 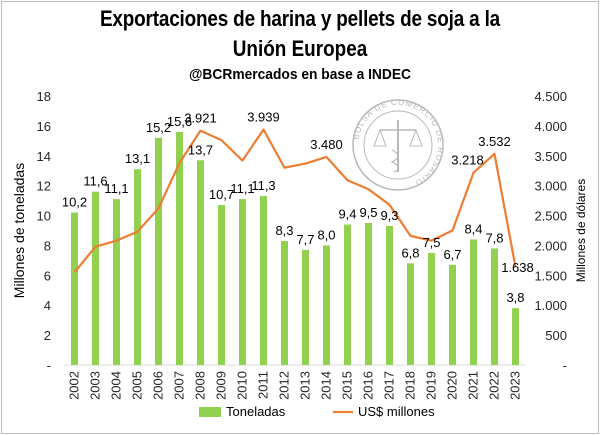 What do you see at coordinates (305, 385) in the screenshot?
I see `x-tick-label: 2013` at bounding box center [305, 385].